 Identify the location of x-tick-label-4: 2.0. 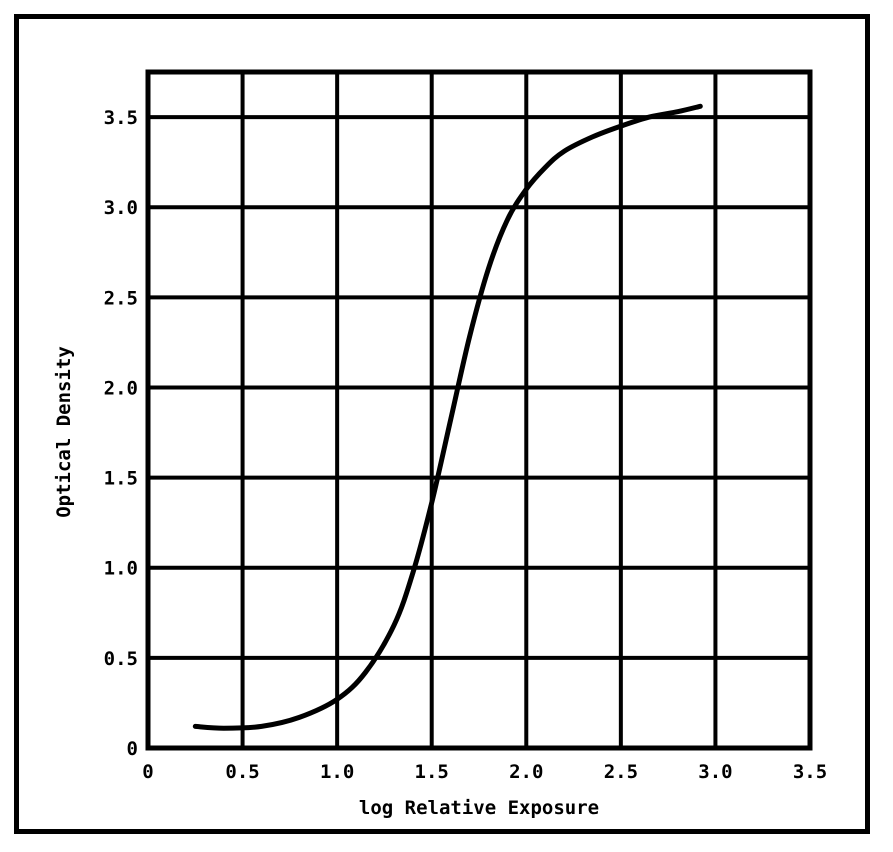
(526, 772).